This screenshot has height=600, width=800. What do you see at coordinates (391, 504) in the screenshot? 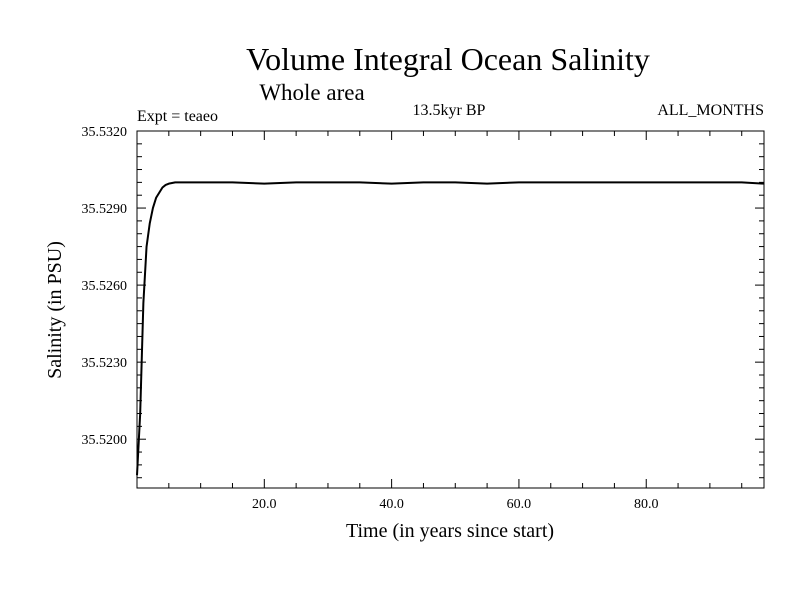
I see `x-tick-label: 40.0` at bounding box center [391, 504].